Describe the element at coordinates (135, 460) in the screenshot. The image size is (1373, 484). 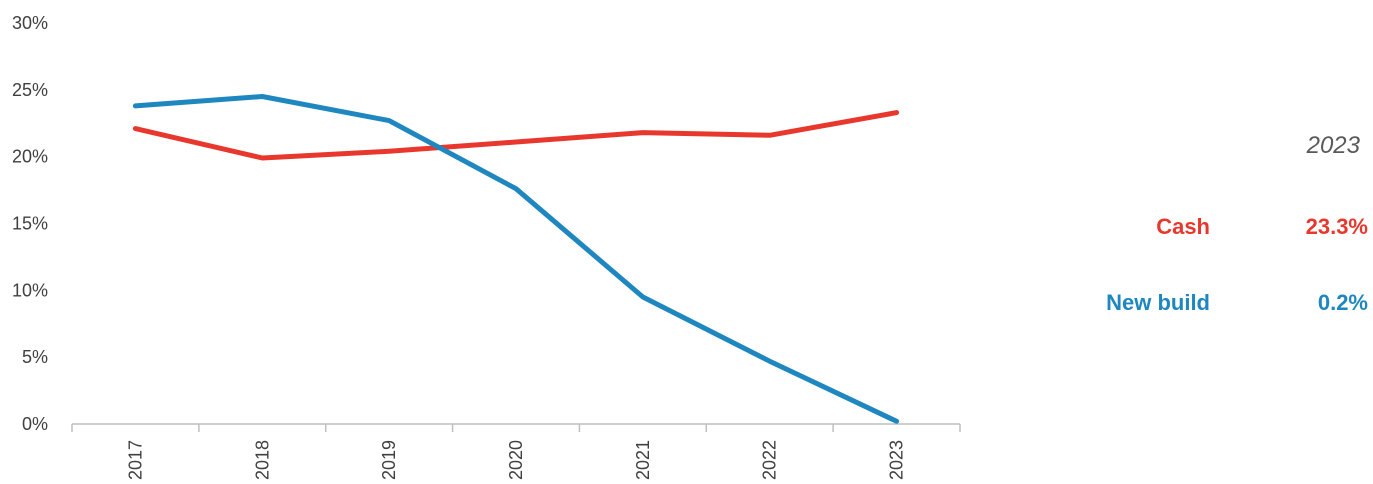
I see `x-tick-label: 2017` at that location.